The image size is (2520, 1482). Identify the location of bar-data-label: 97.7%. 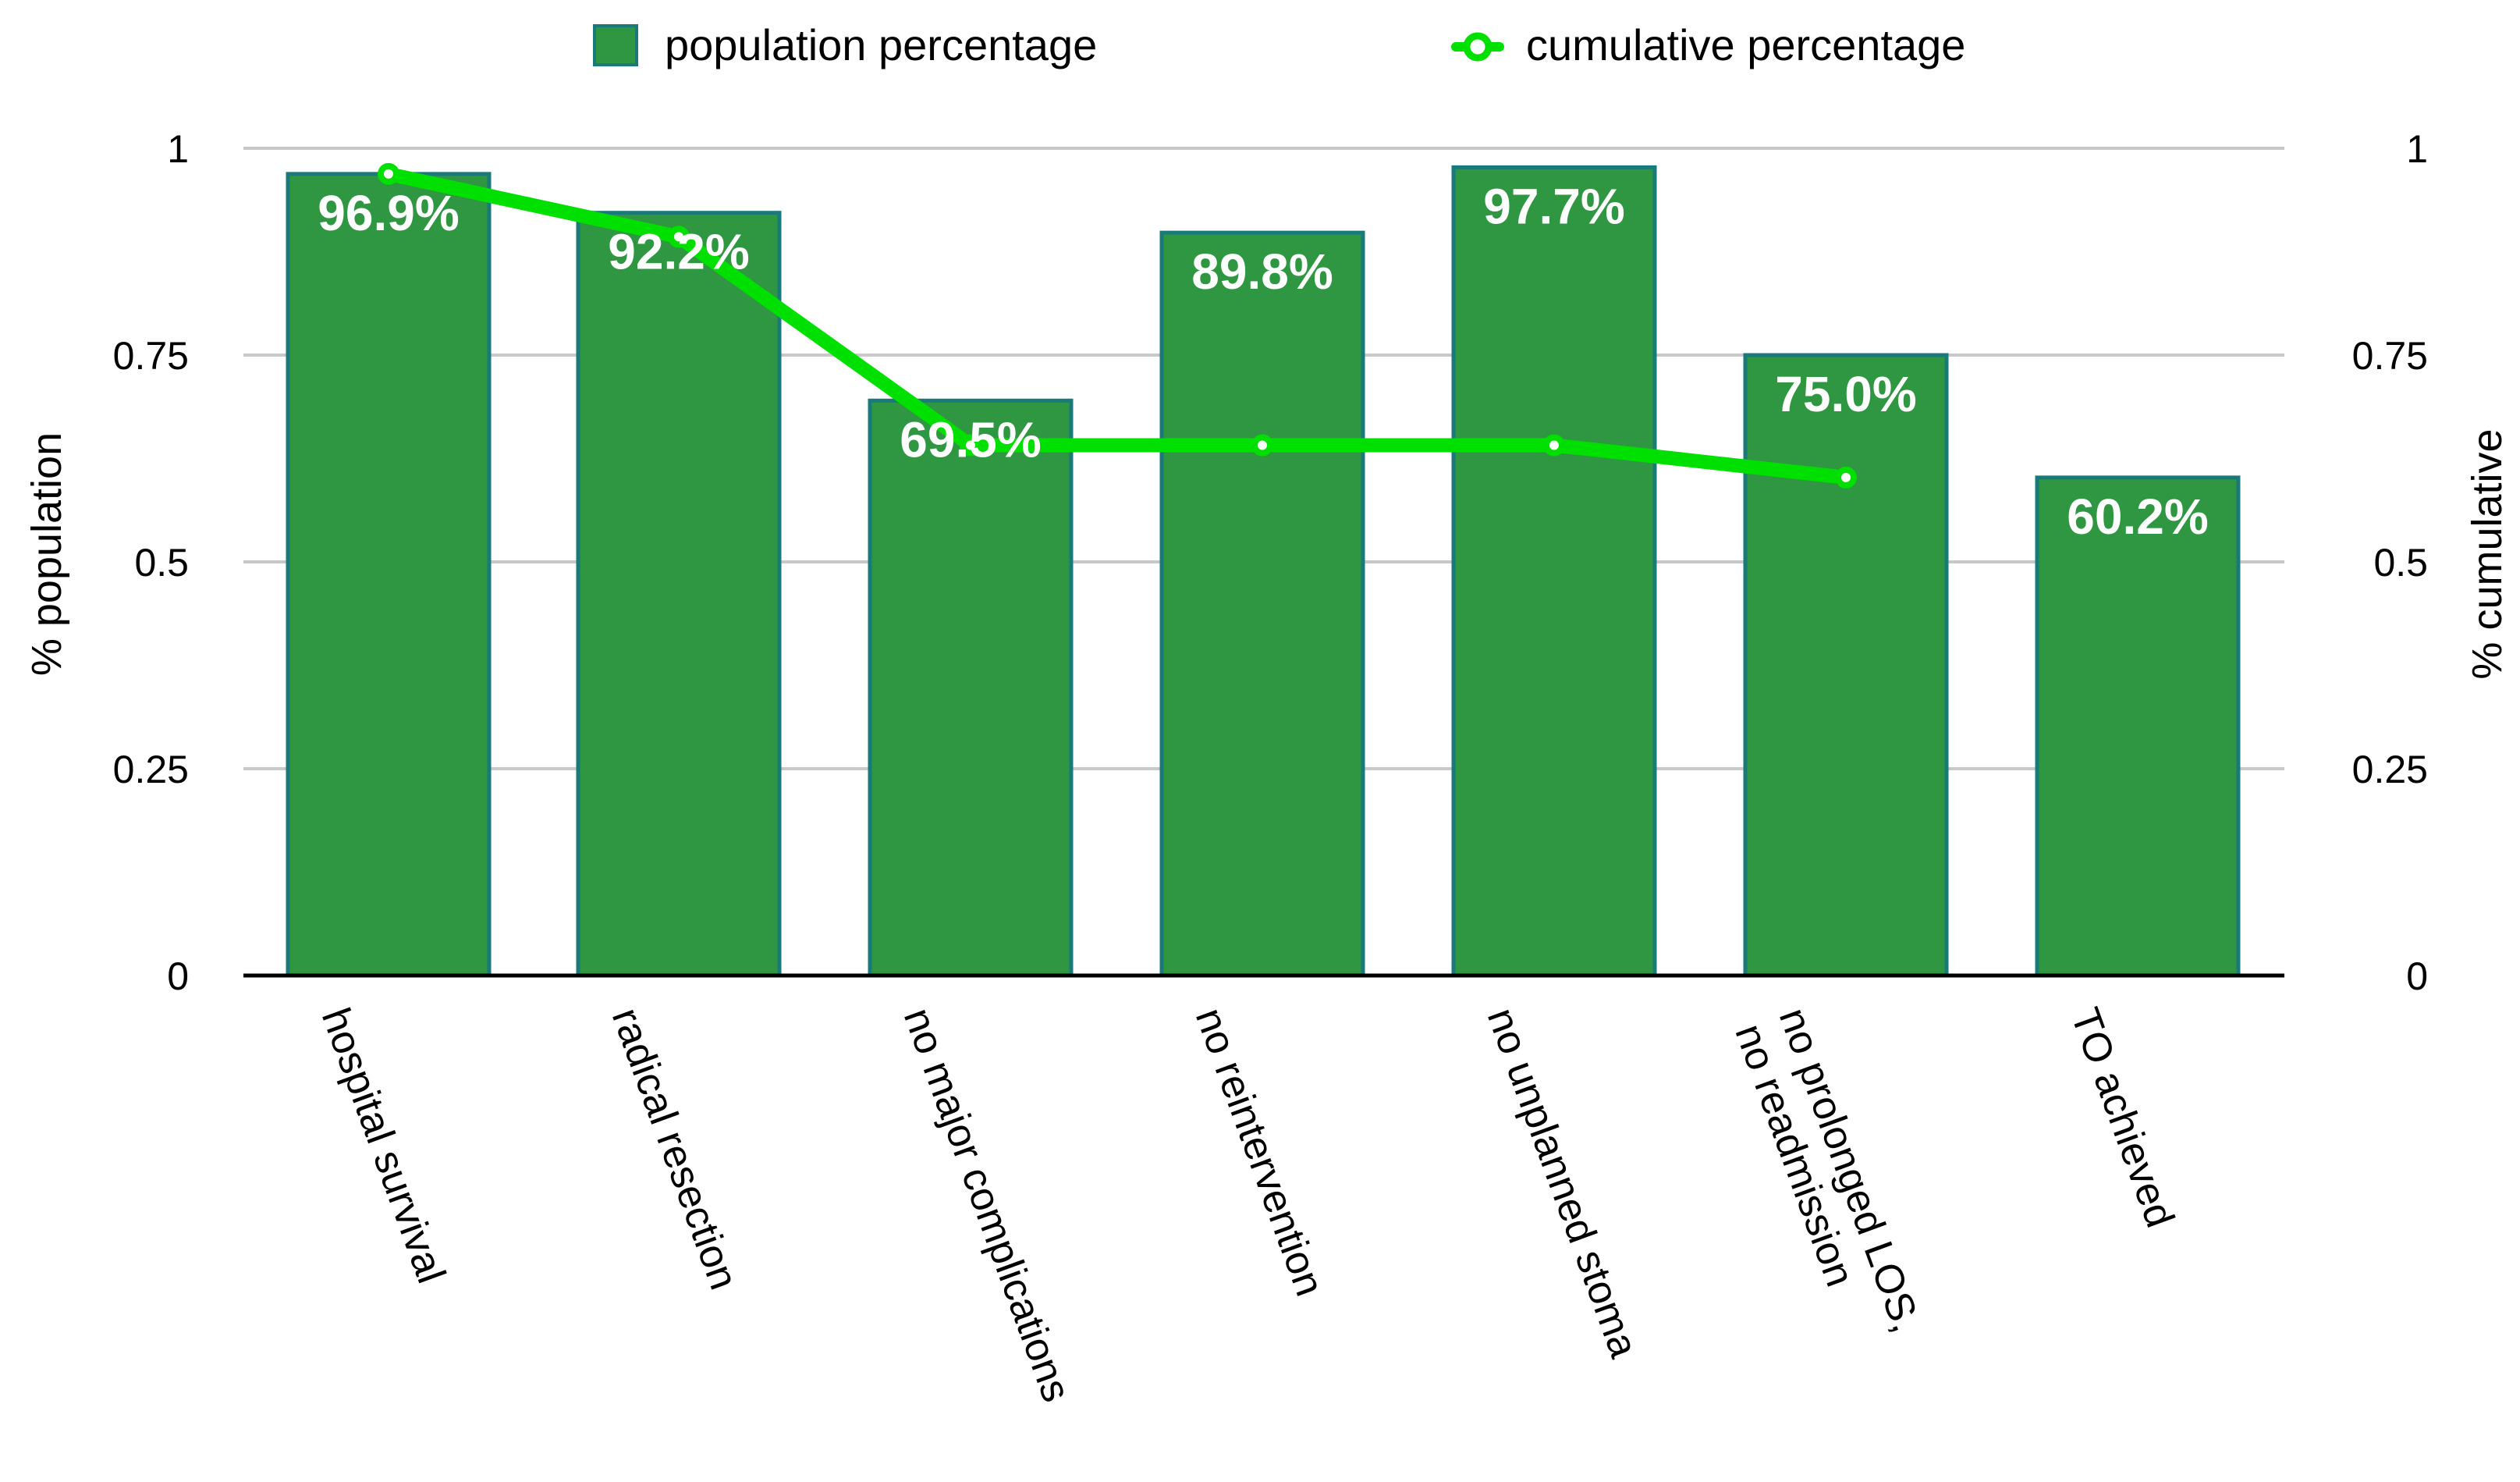
(1554, 206).